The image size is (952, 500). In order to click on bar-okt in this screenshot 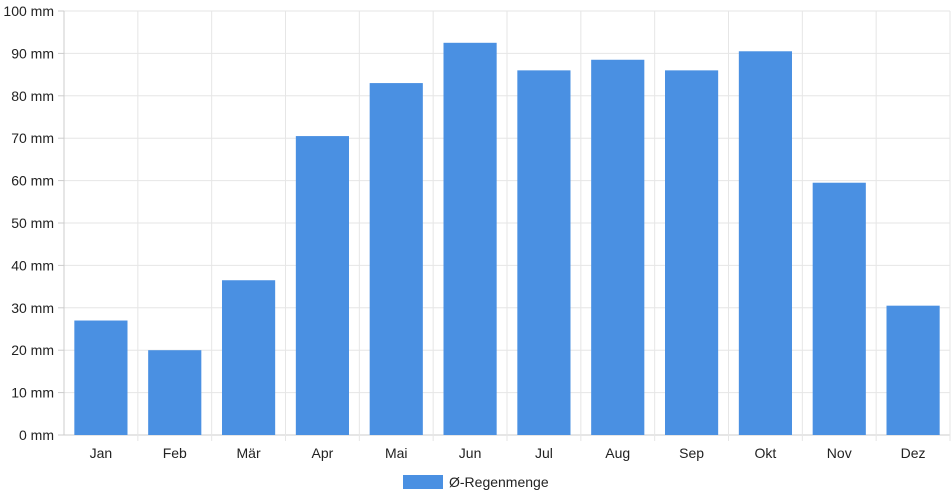, I will do `click(765, 243)`.